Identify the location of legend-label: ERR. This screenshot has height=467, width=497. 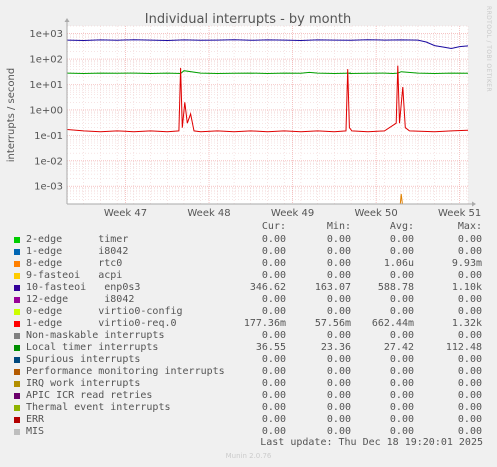
(35, 419).